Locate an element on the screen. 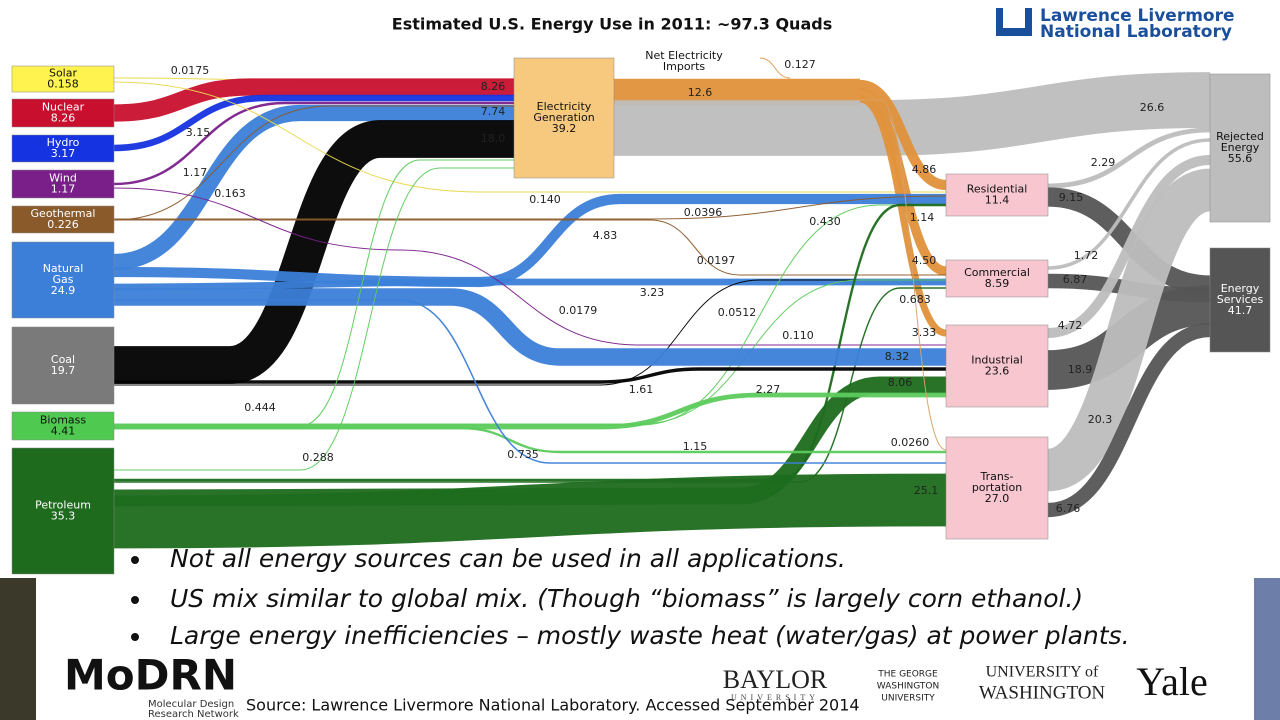  node-name: Natural is located at coordinates (63, 268).